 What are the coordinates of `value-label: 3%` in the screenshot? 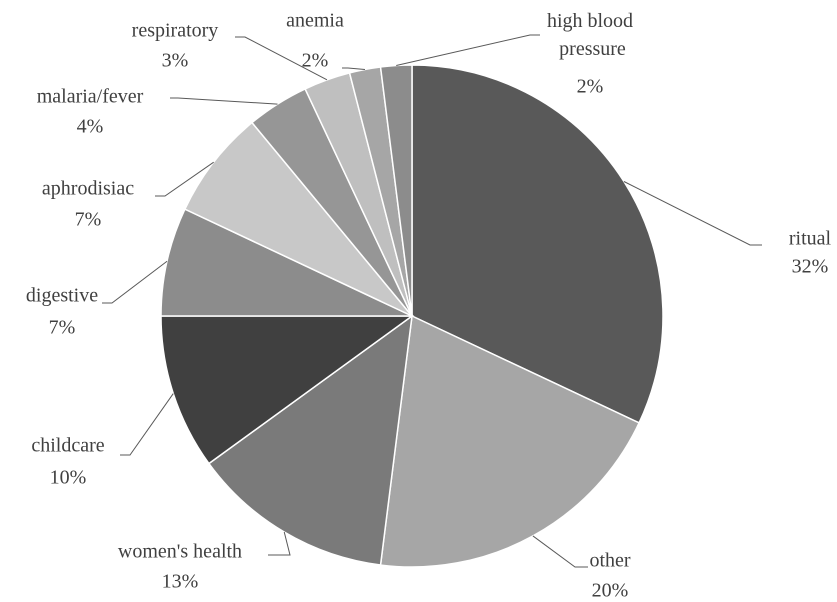 It's located at (175, 61).